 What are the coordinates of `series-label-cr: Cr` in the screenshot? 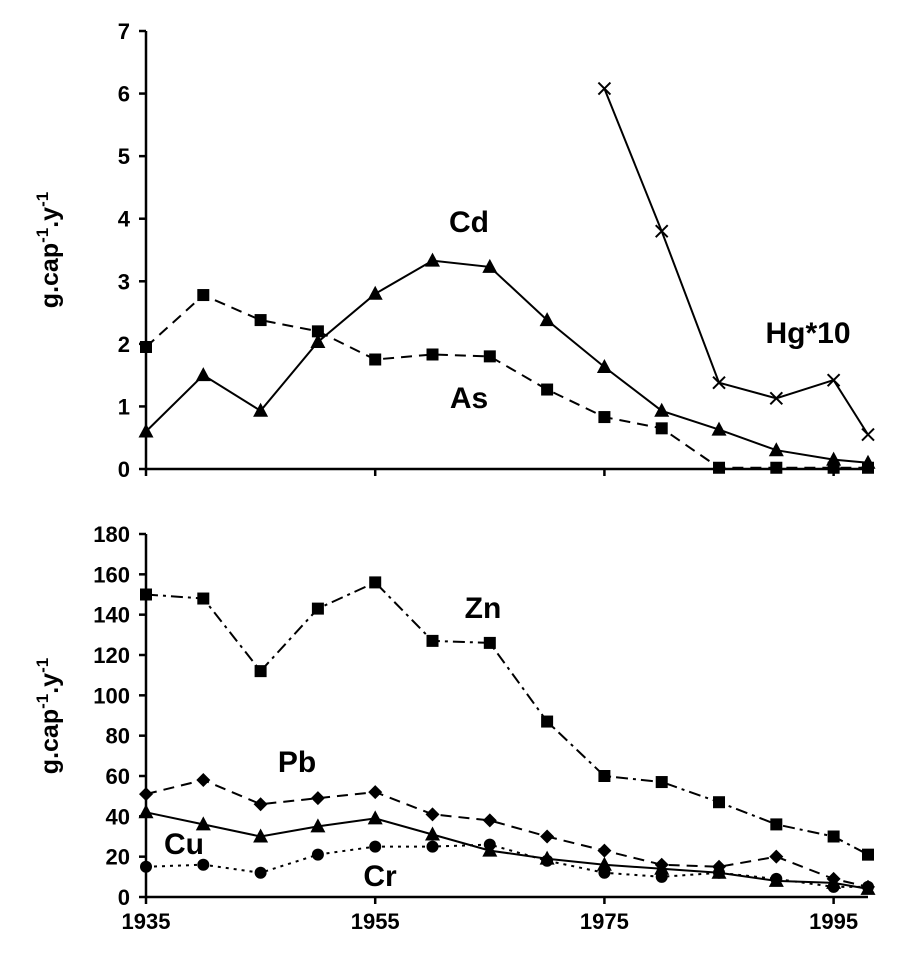 It's located at (380, 876).